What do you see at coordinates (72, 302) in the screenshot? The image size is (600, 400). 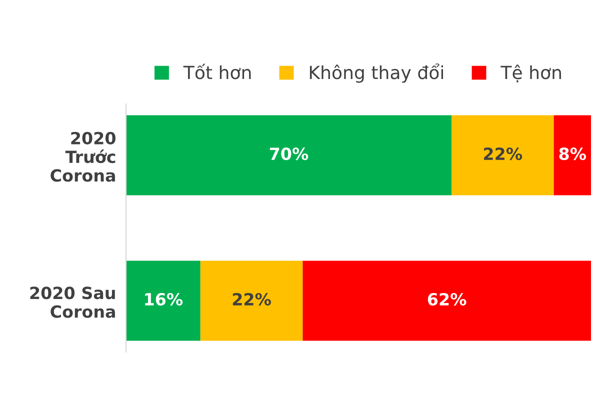 I see `y-tick-label: 2020 Sau Corona` at bounding box center [72, 302].